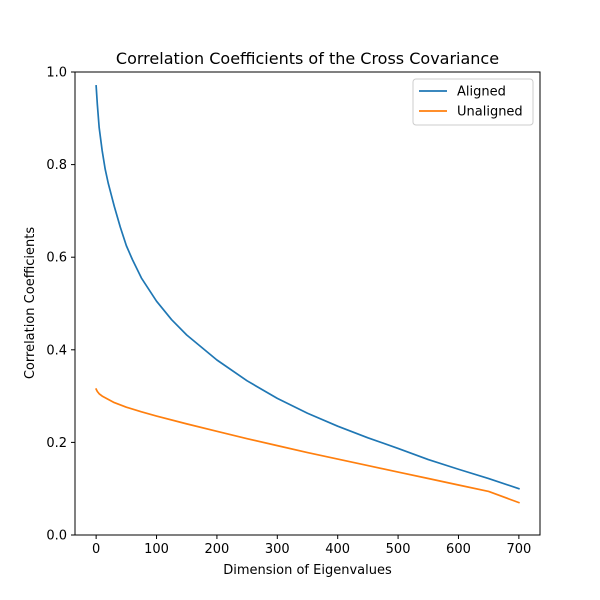  Describe the element at coordinates (307, 446) in the screenshot. I see `series-line-unaligned` at that location.